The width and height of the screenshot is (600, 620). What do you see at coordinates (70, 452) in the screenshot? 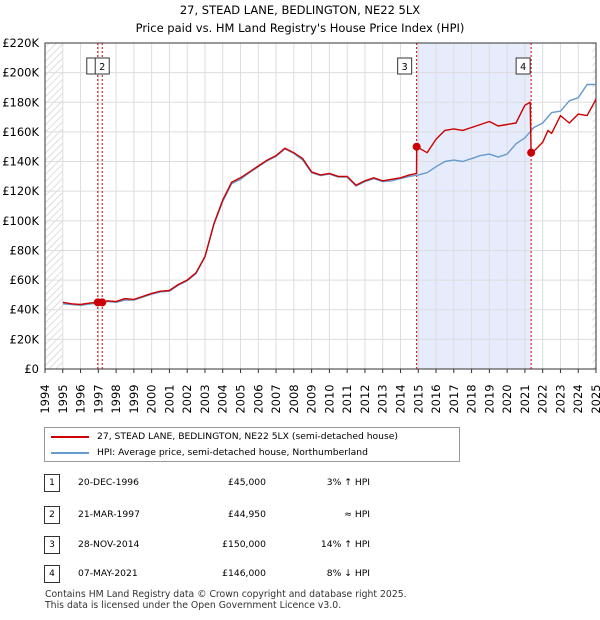
I see `legend-swatch-hpi` at bounding box center [70, 452].